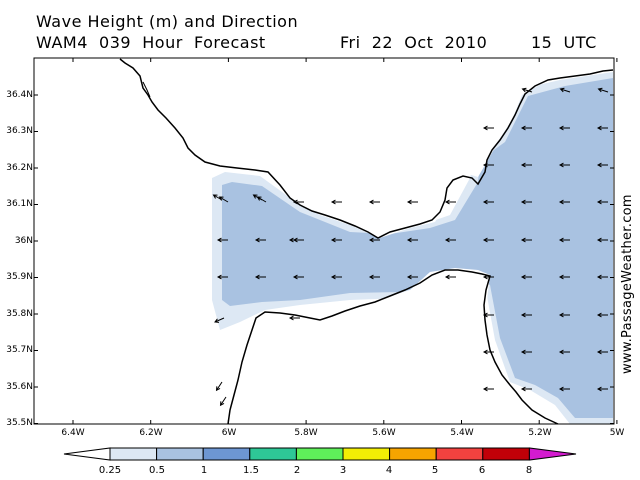 This screenshot has width=640, height=480. Describe the element at coordinates (19, 423) in the screenshot. I see `lat-label: 35.5N` at that location.